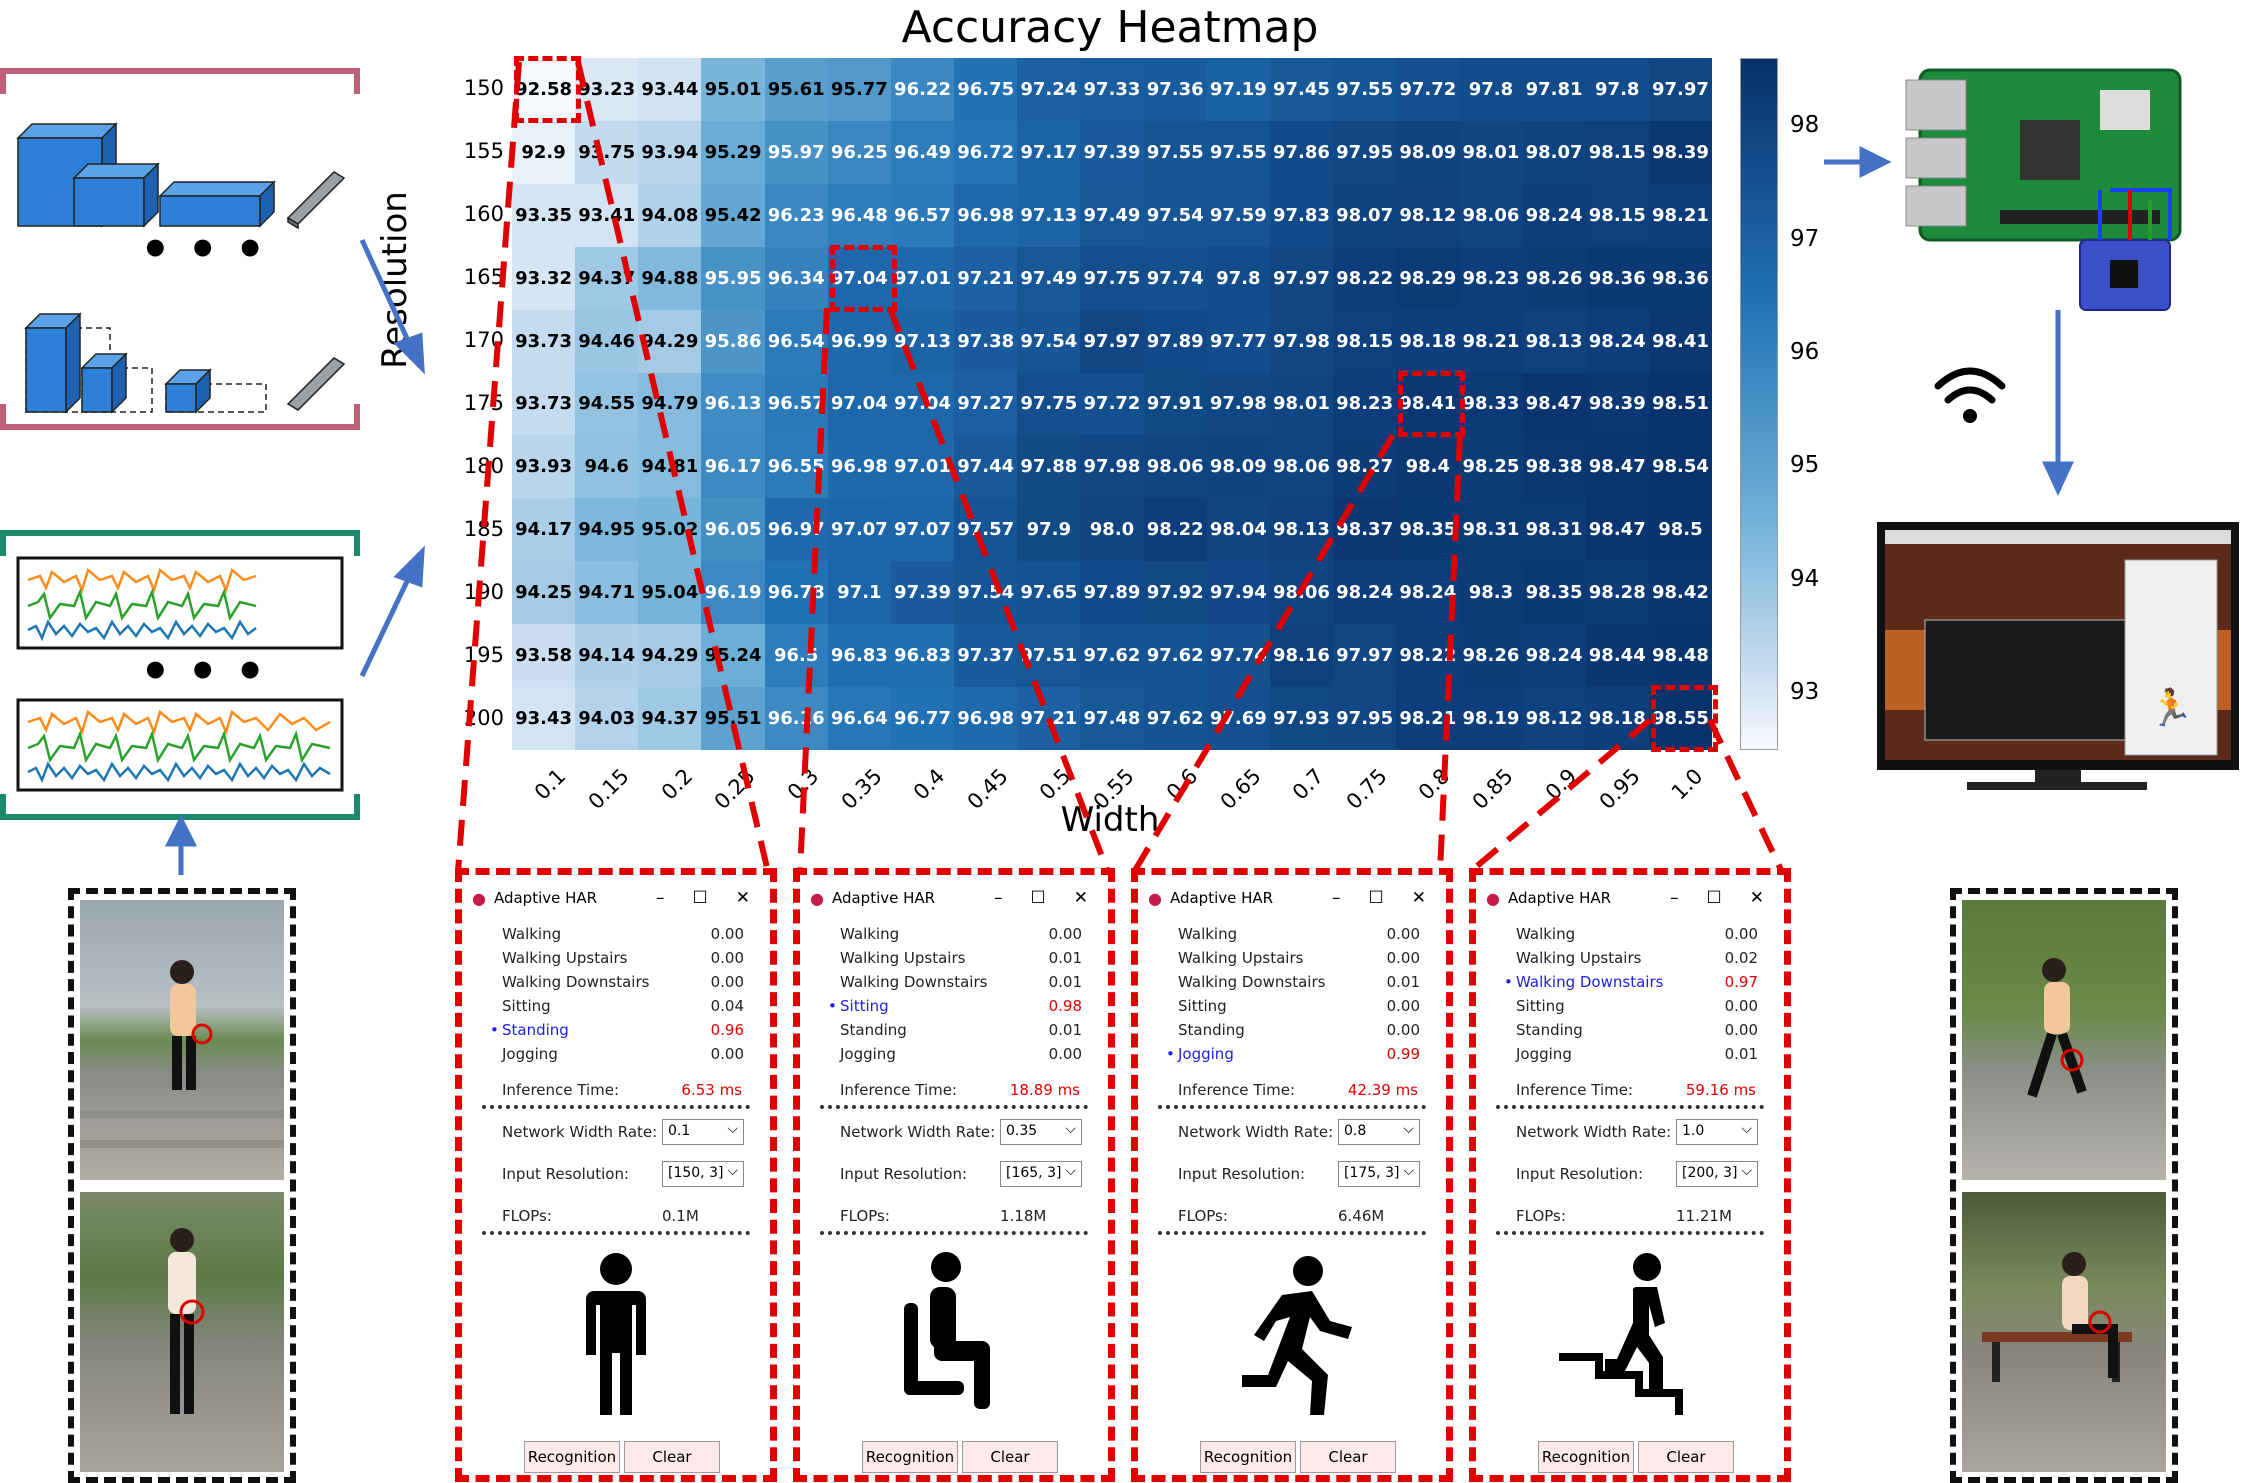  I want to click on input-resolution-select: [165, 3], so click(1041, 1174).